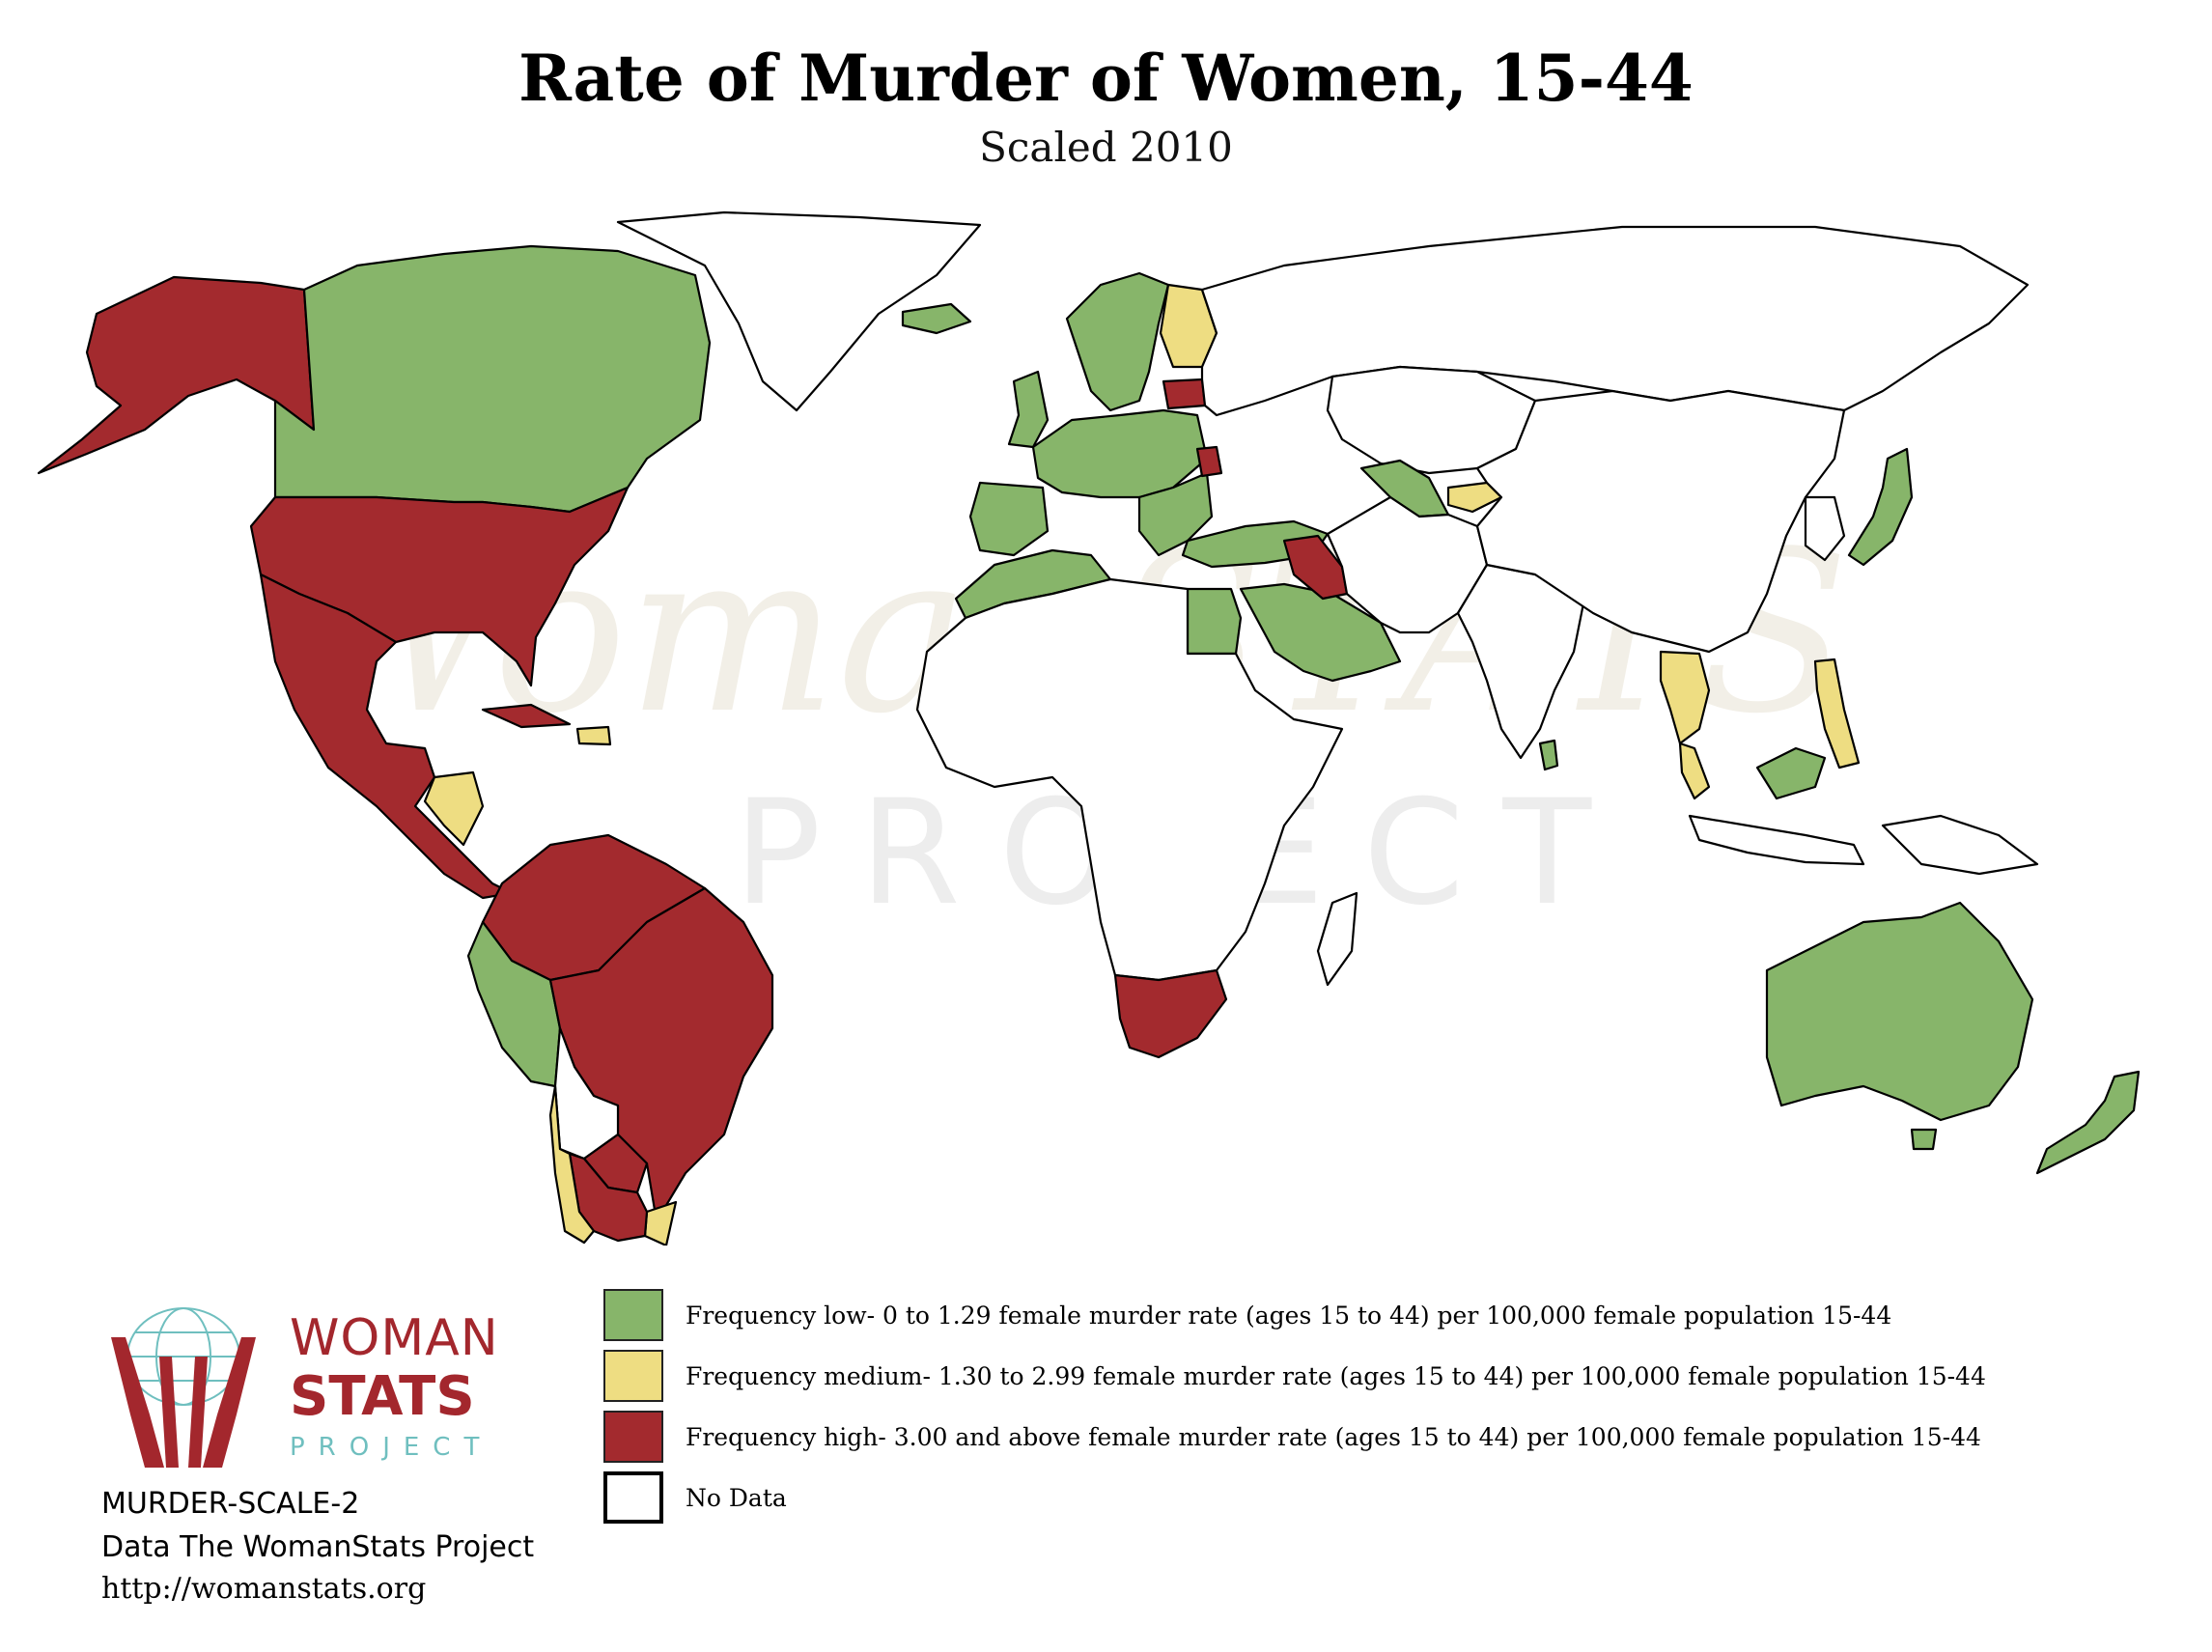 The width and height of the screenshot is (2212, 1652). I want to click on region-south-africa, so click(1171, 1014).